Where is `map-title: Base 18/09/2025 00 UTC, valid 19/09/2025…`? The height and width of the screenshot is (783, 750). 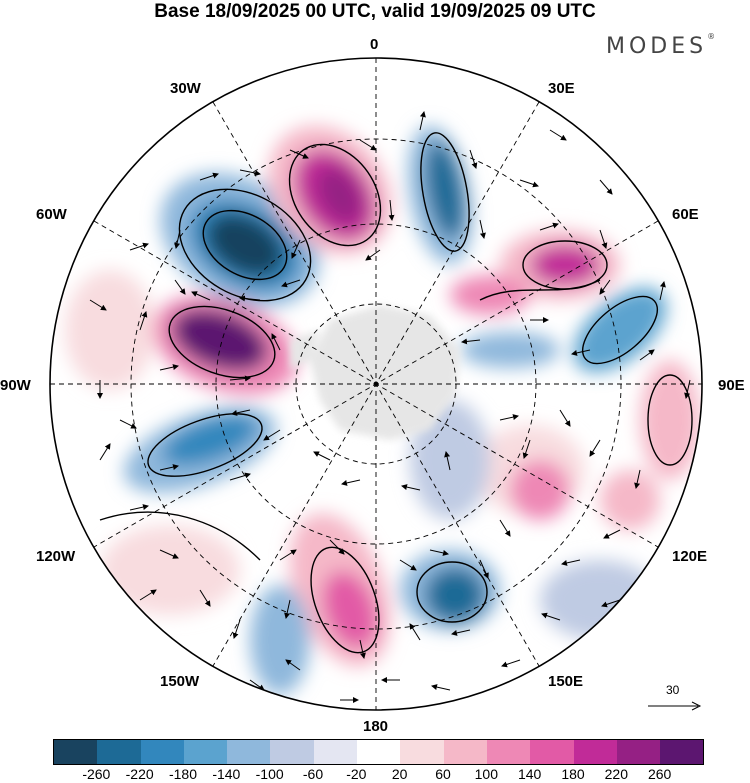 map-title: Base 18/09/2025 00 UTC, valid 19/09/2025… is located at coordinates (375, 11).